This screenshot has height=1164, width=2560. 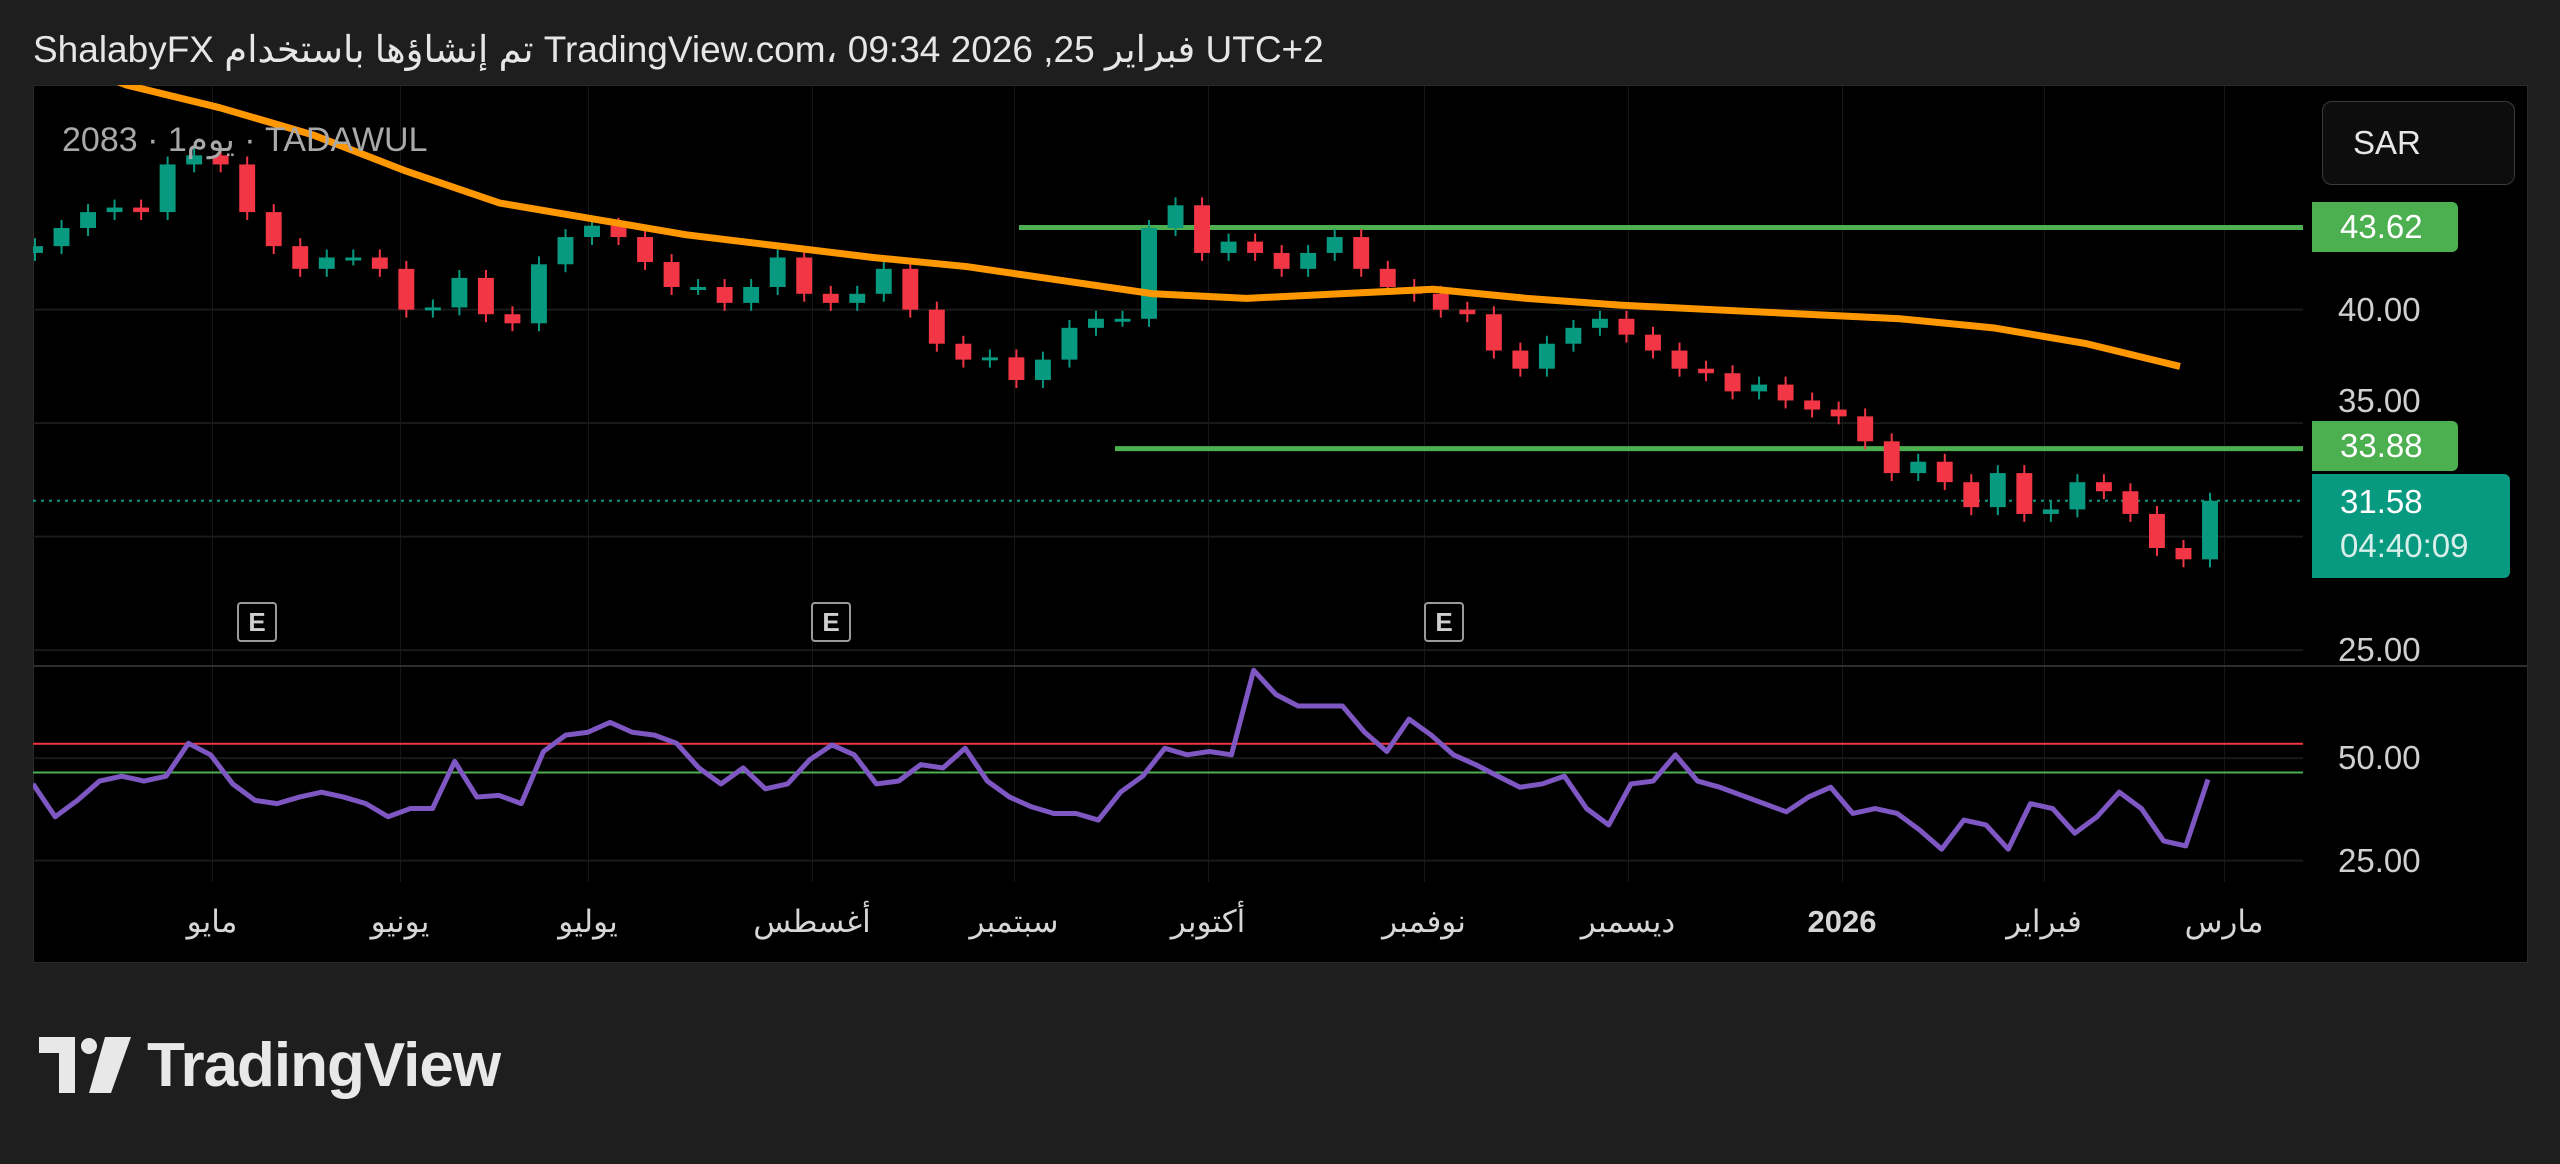 I want to click on rsi-line, so click(x=1122, y=759).